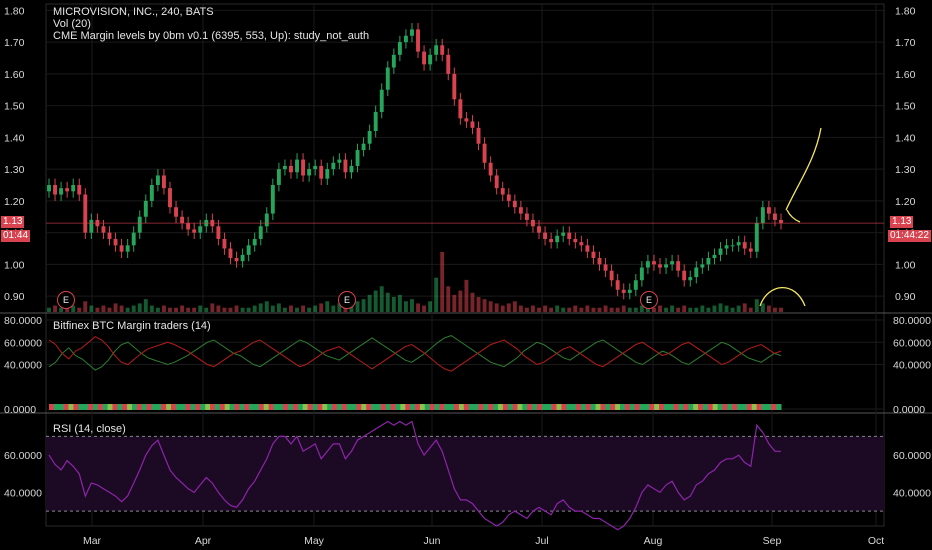 Image resolution: width=932 pixels, height=550 pixels. I want to click on y-tick-label-left: 1.70, so click(14, 43).